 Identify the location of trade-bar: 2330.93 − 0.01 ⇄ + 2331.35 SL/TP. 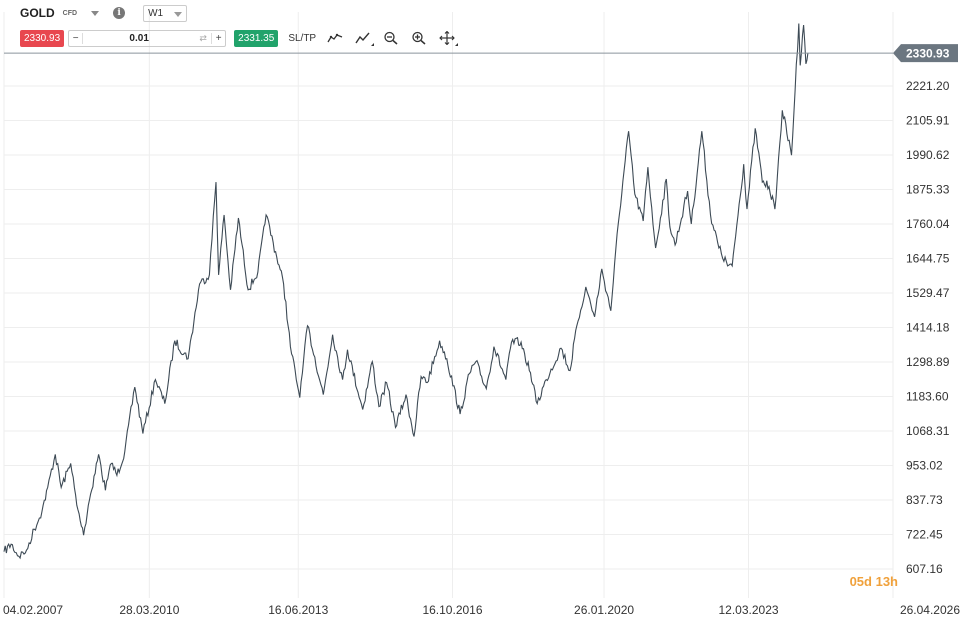
(239, 38).